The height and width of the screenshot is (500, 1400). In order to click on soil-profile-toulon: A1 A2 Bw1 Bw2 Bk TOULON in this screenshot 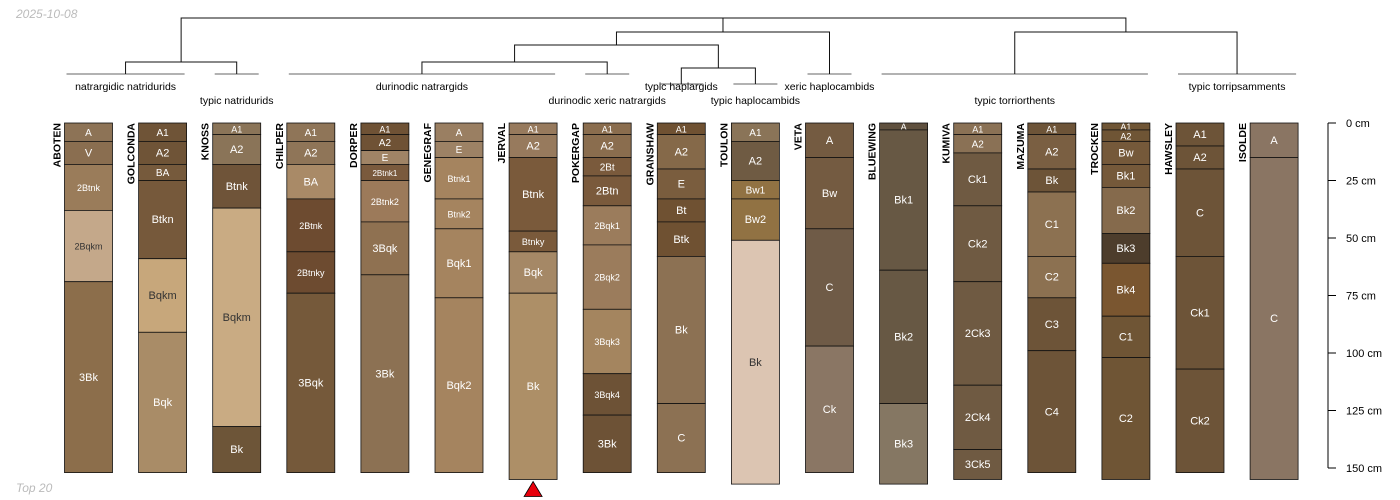, I will do `click(749, 303)`.